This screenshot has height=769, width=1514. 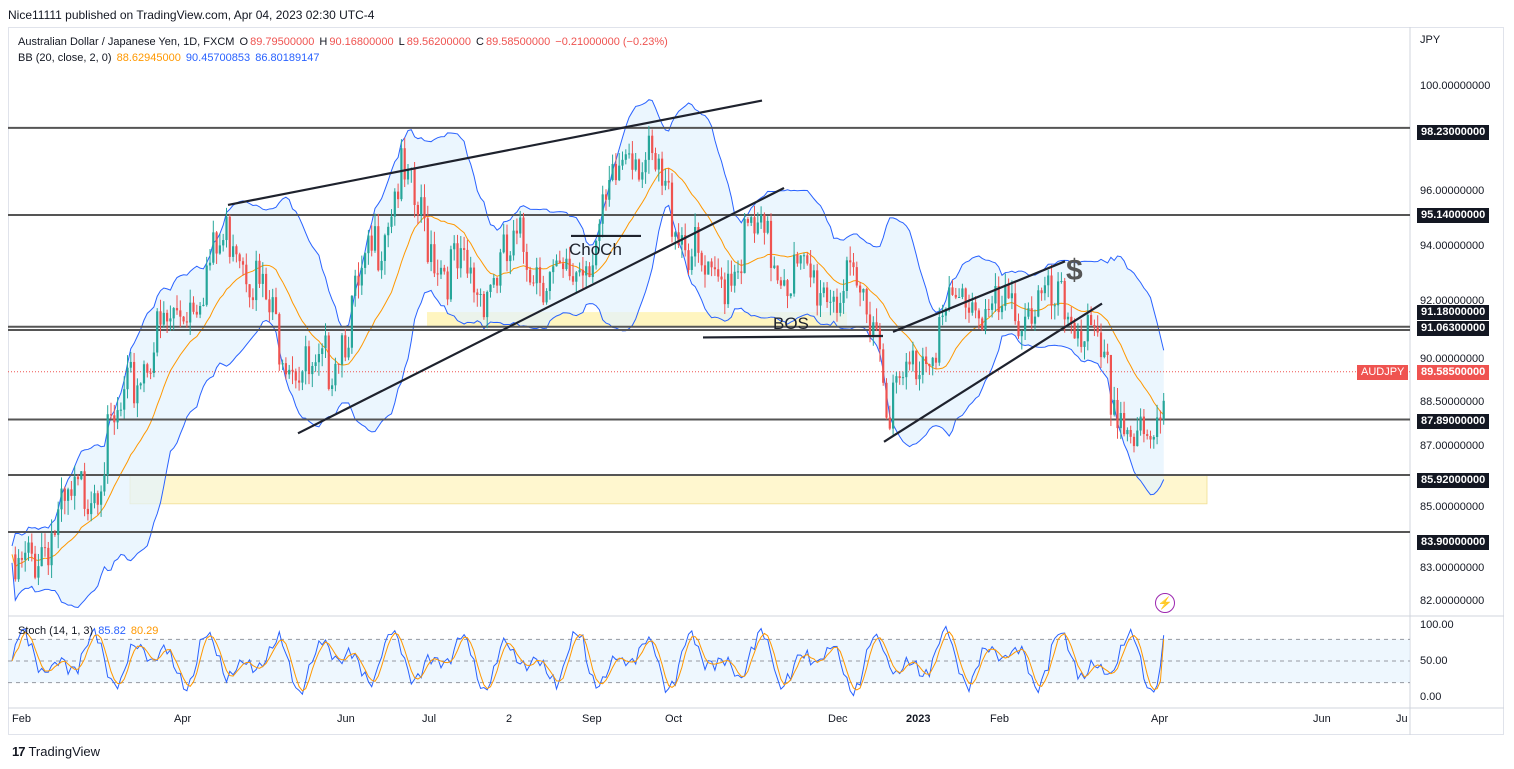 I want to click on close-label: C, so click(x=480, y=42).